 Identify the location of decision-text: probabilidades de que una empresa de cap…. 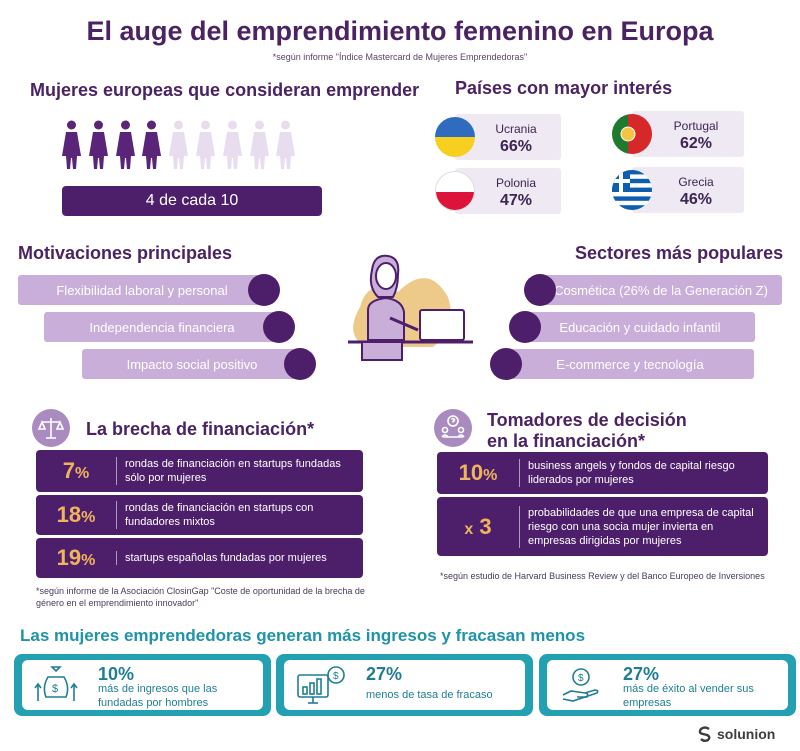
(639, 526).